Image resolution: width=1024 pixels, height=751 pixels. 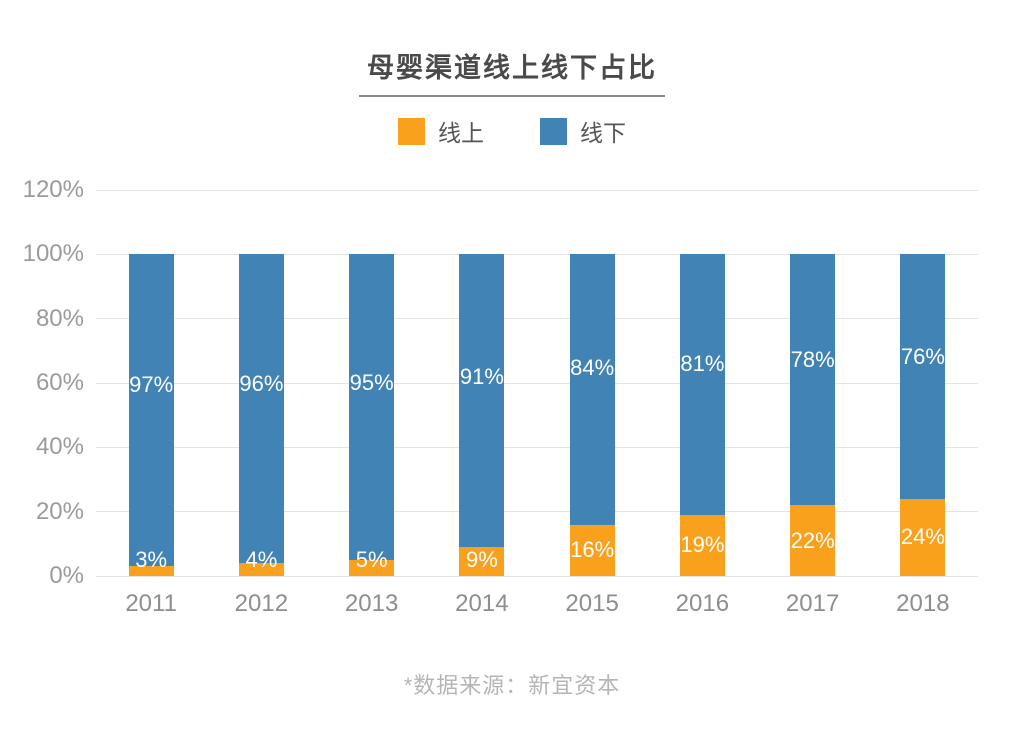 I want to click on y-axis-tick-label: 60%, so click(x=59, y=382).